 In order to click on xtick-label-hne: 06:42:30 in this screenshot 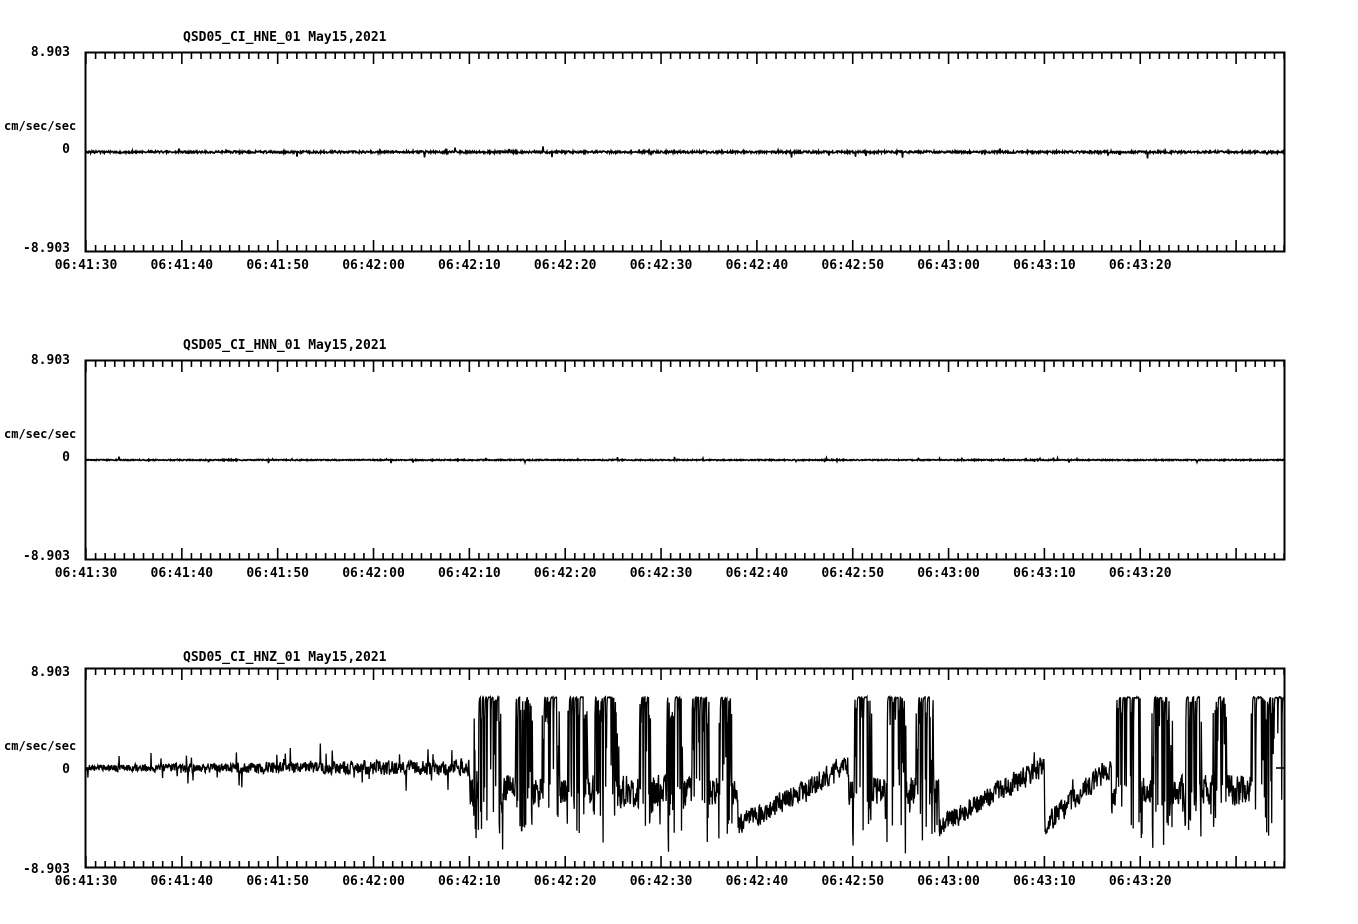, I will do `click(661, 265)`.